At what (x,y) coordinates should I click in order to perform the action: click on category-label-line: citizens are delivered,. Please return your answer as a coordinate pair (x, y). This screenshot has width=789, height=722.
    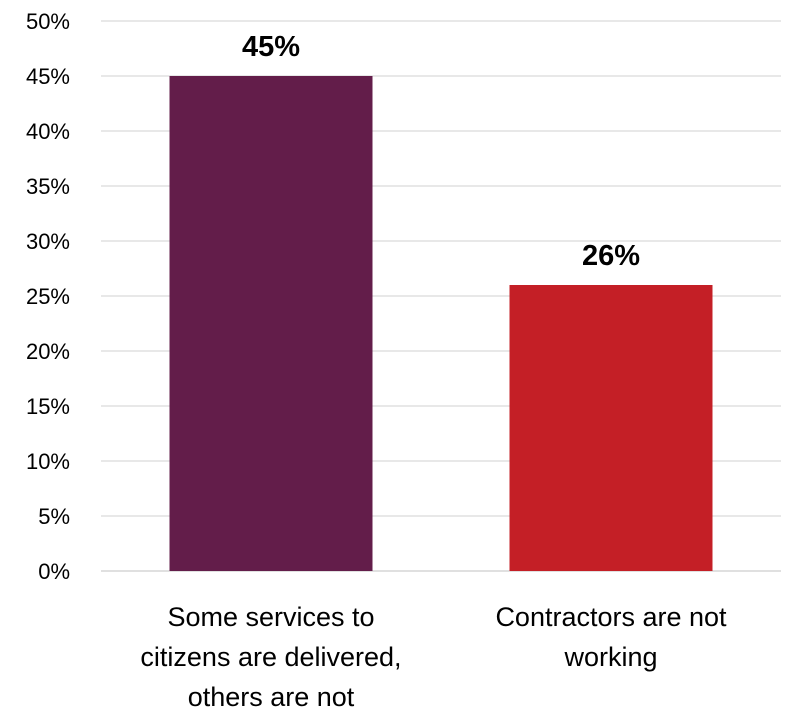
    Looking at the image, I should click on (270, 657).